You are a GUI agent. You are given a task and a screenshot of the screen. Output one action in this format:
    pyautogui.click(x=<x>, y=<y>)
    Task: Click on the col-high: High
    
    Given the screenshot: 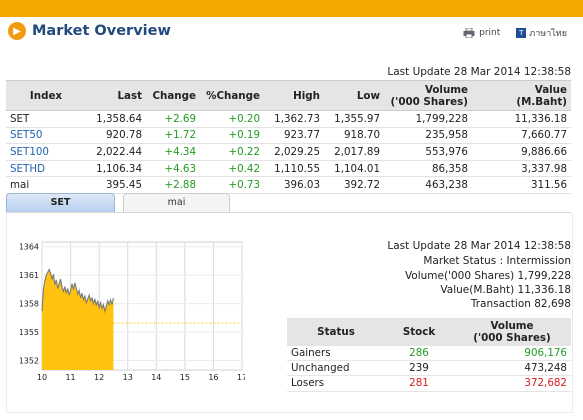 What is the action you would take?
    pyautogui.click(x=294, y=95)
    